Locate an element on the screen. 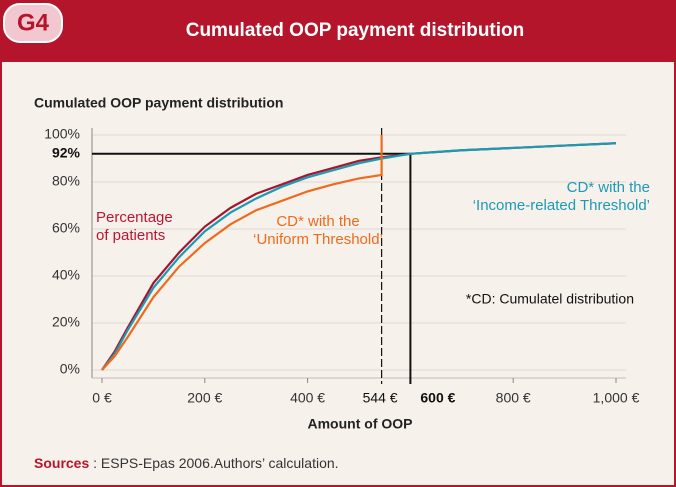  x-marker-label: 600 € is located at coordinates (437, 398).